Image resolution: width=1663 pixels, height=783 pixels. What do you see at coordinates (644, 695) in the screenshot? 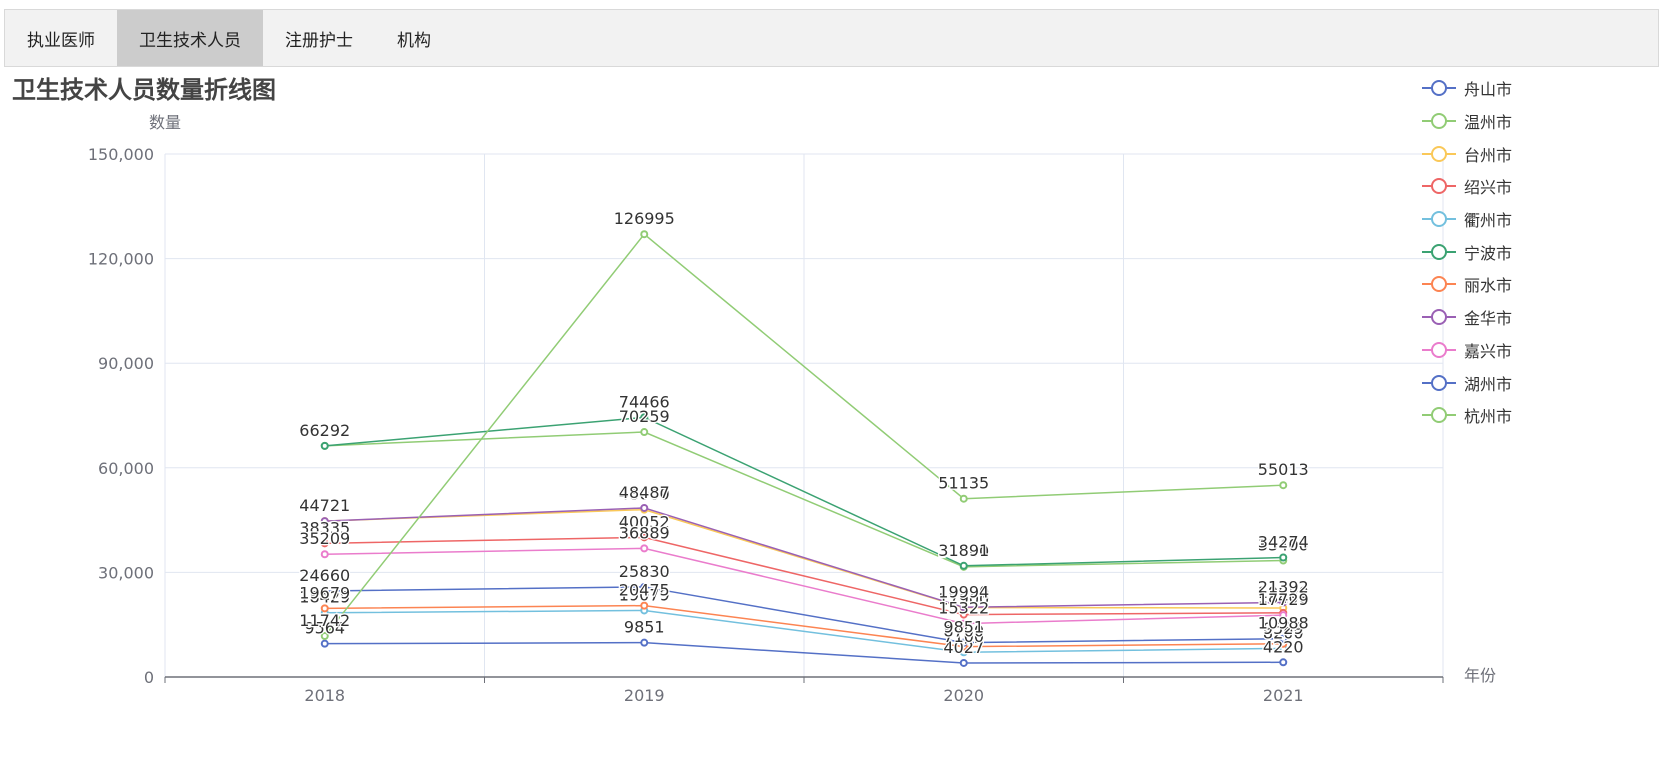
I see `x-tick-label: 2019` at bounding box center [644, 695].